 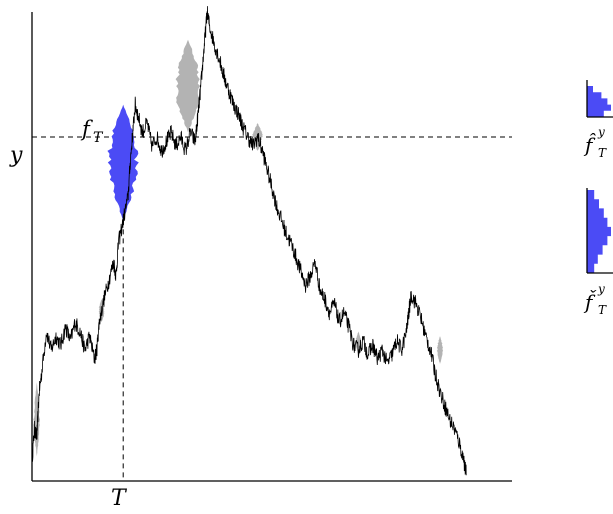 I want to click on mini-hat-histogram, so click(x=599, y=101).